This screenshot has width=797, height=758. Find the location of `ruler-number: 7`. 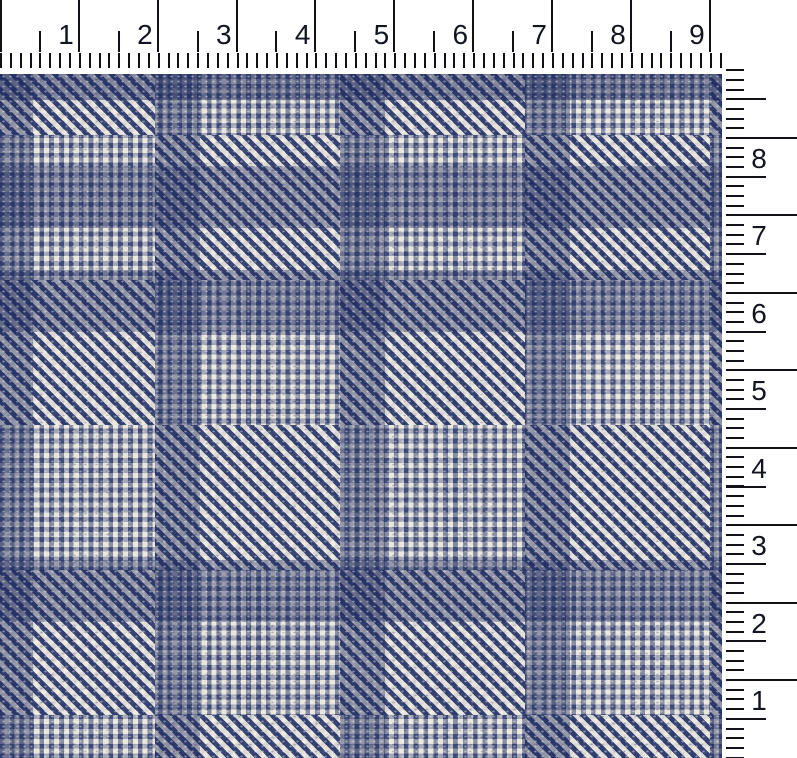

ruler-number: 7 is located at coordinates (539, 34).